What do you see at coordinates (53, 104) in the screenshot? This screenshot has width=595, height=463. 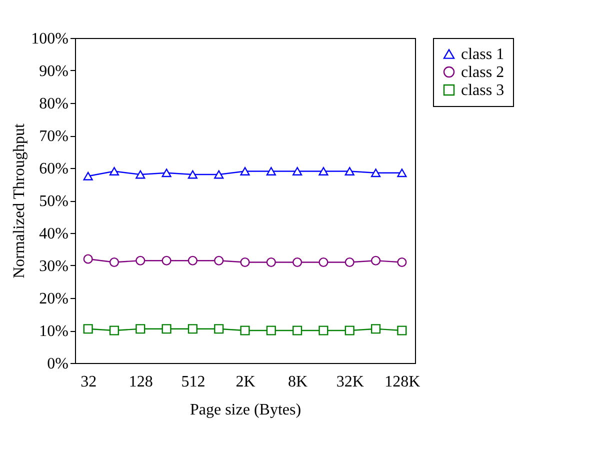 I see `y-tick-label: 80%` at bounding box center [53, 104].